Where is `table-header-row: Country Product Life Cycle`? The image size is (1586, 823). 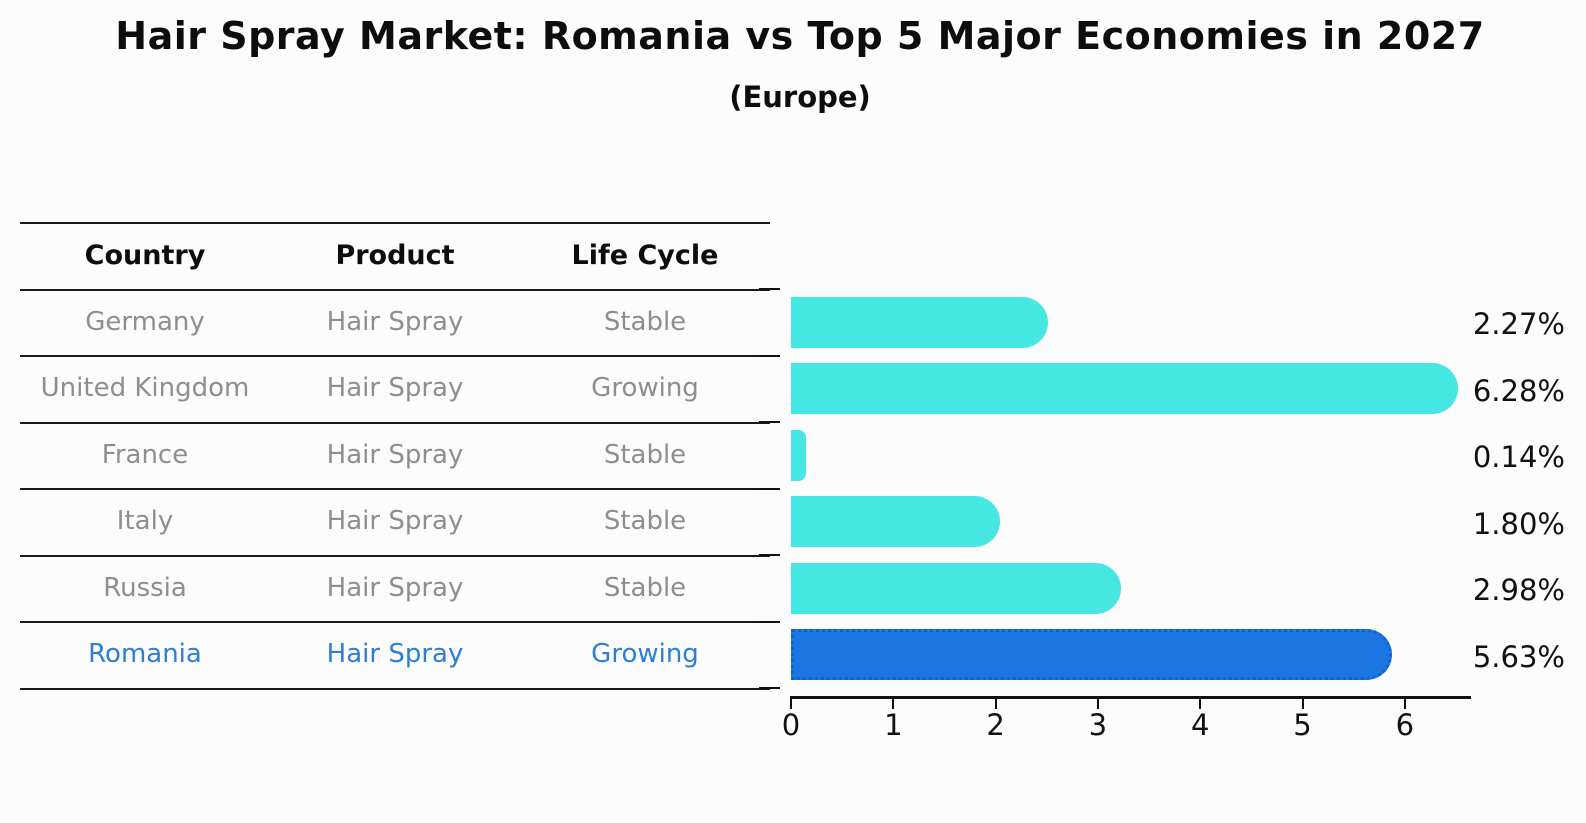 table-header-row: Country Product Life Cycle is located at coordinates (385, 256).